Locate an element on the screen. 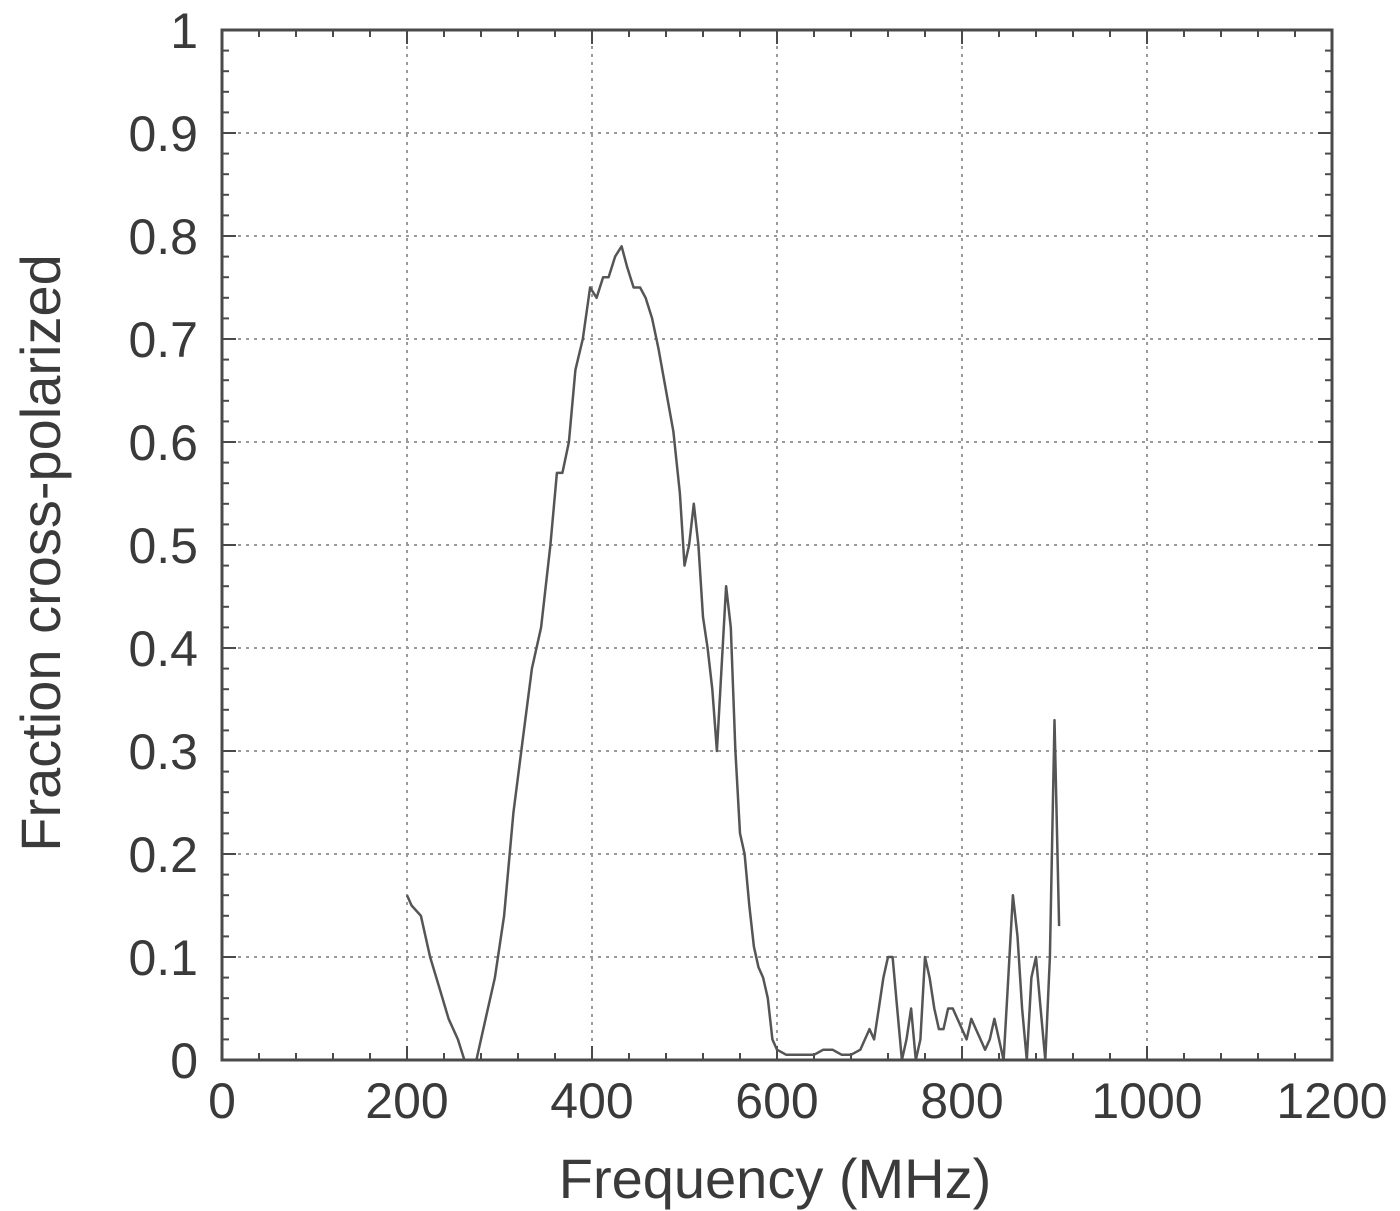 The height and width of the screenshot is (1211, 1400). x-tick-label: 200 is located at coordinates (406, 1101).